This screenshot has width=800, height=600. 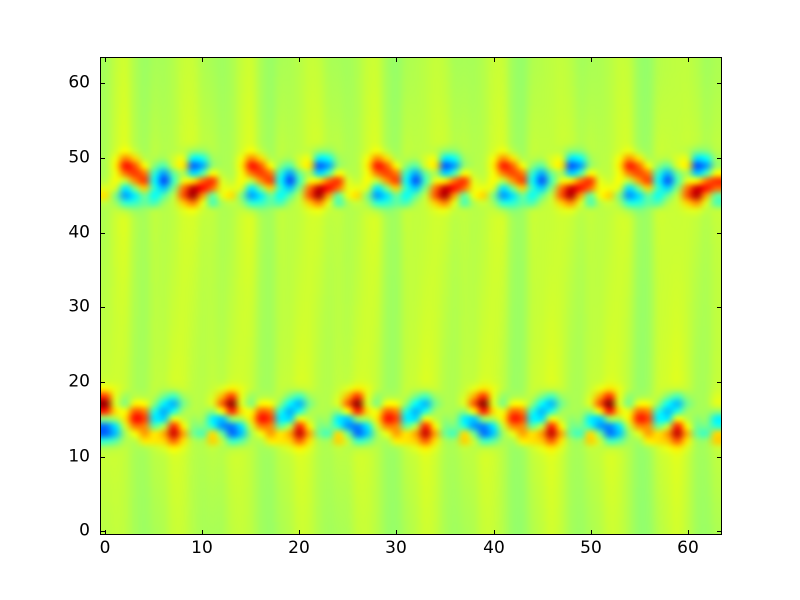 What do you see at coordinates (202, 548) in the screenshot?
I see `x-tick-label: 10` at bounding box center [202, 548].